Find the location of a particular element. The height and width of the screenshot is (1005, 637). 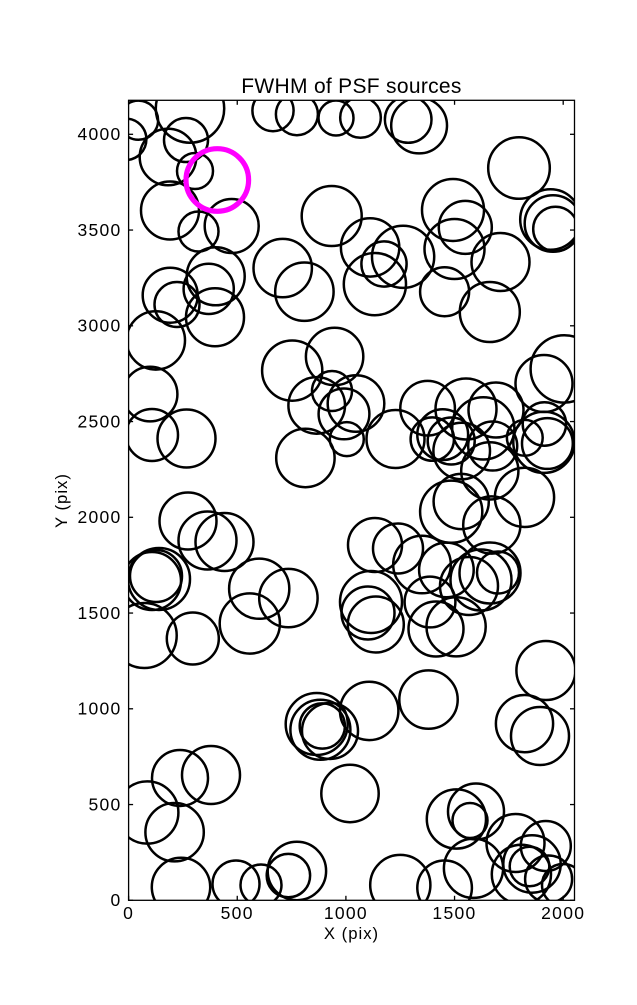

svg-text: 3000 is located at coordinates (99, 326).